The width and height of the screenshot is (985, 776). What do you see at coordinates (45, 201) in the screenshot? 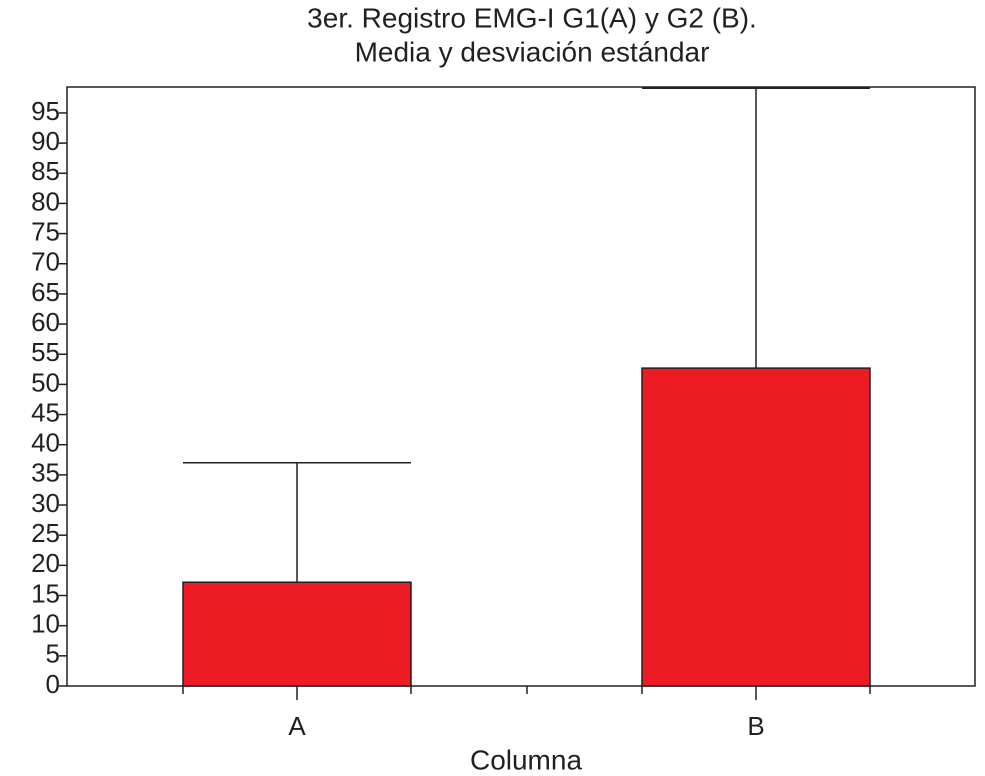
I see `y-tick-label: 80` at bounding box center [45, 201].